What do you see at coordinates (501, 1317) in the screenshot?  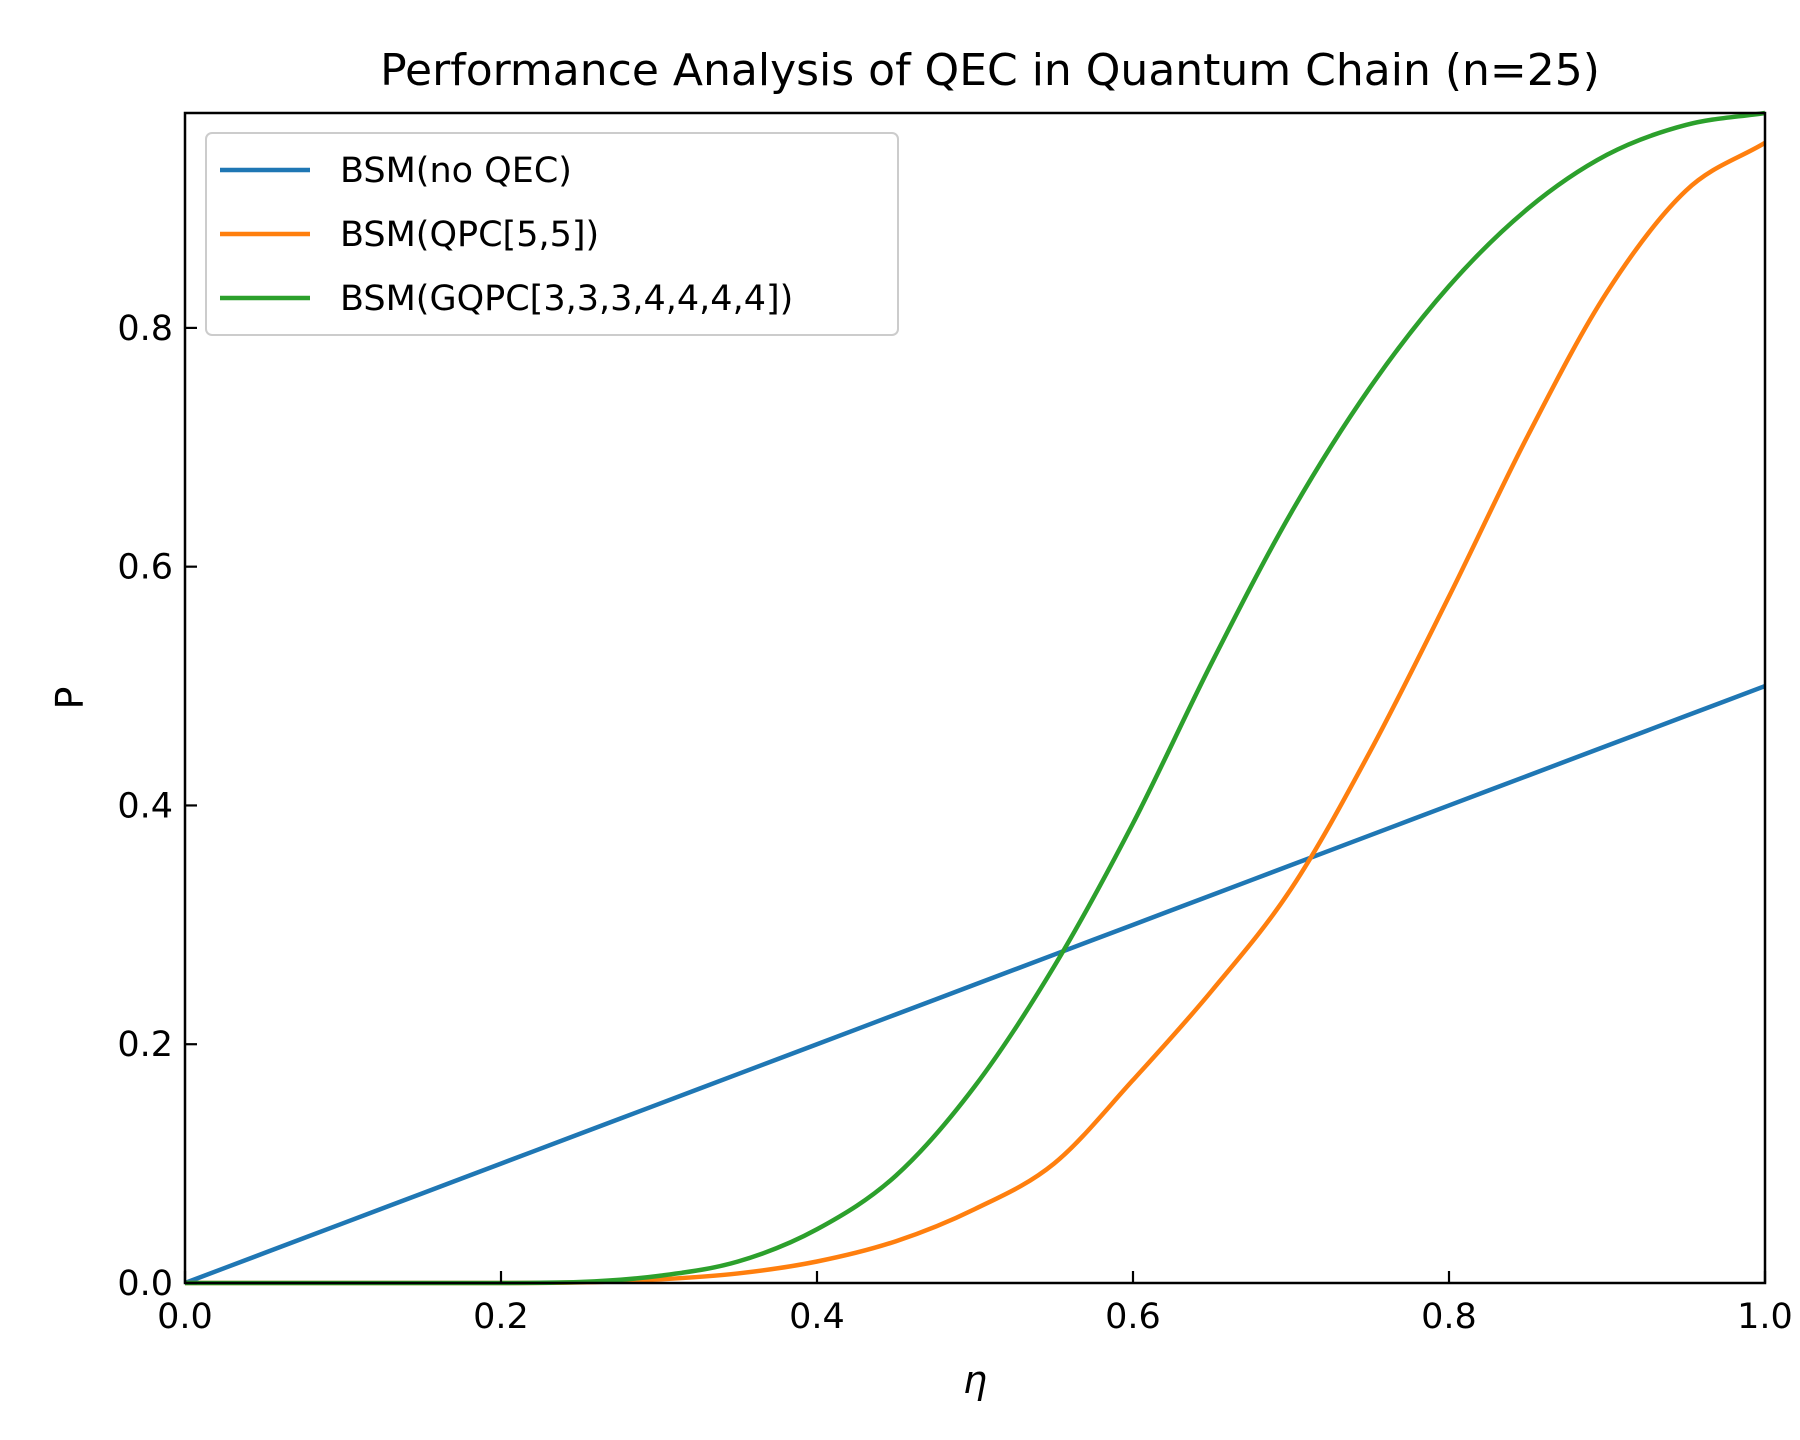 I see `x-tick-label: 0.2` at bounding box center [501, 1317].